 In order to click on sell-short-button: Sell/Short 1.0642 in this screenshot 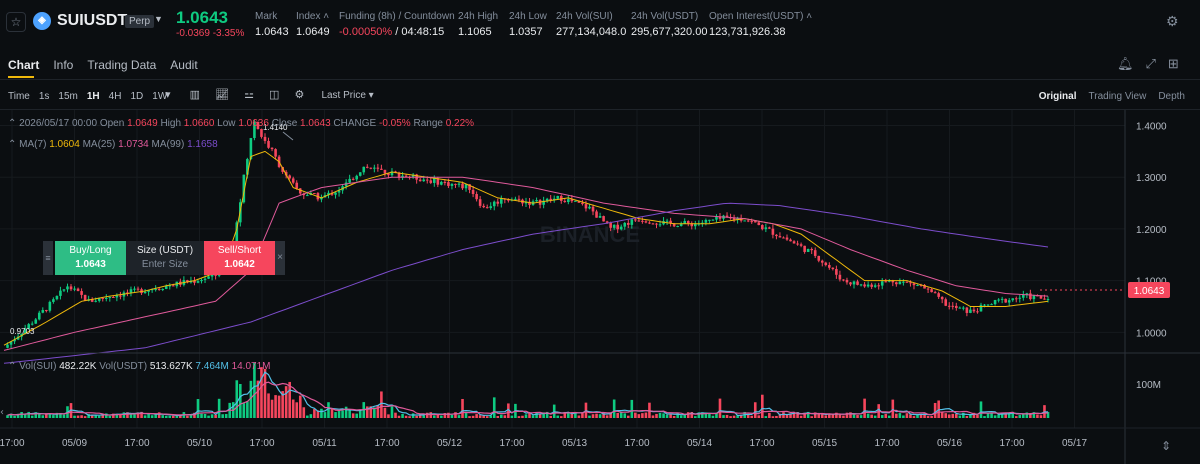, I will do `click(239, 258)`.